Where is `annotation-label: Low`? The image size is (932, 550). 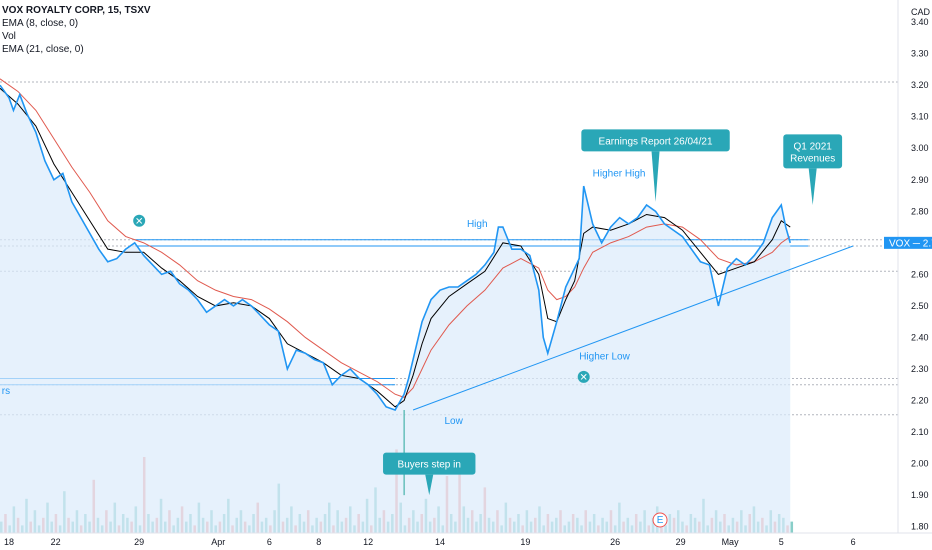
annotation-label: Low is located at coordinates (454, 421).